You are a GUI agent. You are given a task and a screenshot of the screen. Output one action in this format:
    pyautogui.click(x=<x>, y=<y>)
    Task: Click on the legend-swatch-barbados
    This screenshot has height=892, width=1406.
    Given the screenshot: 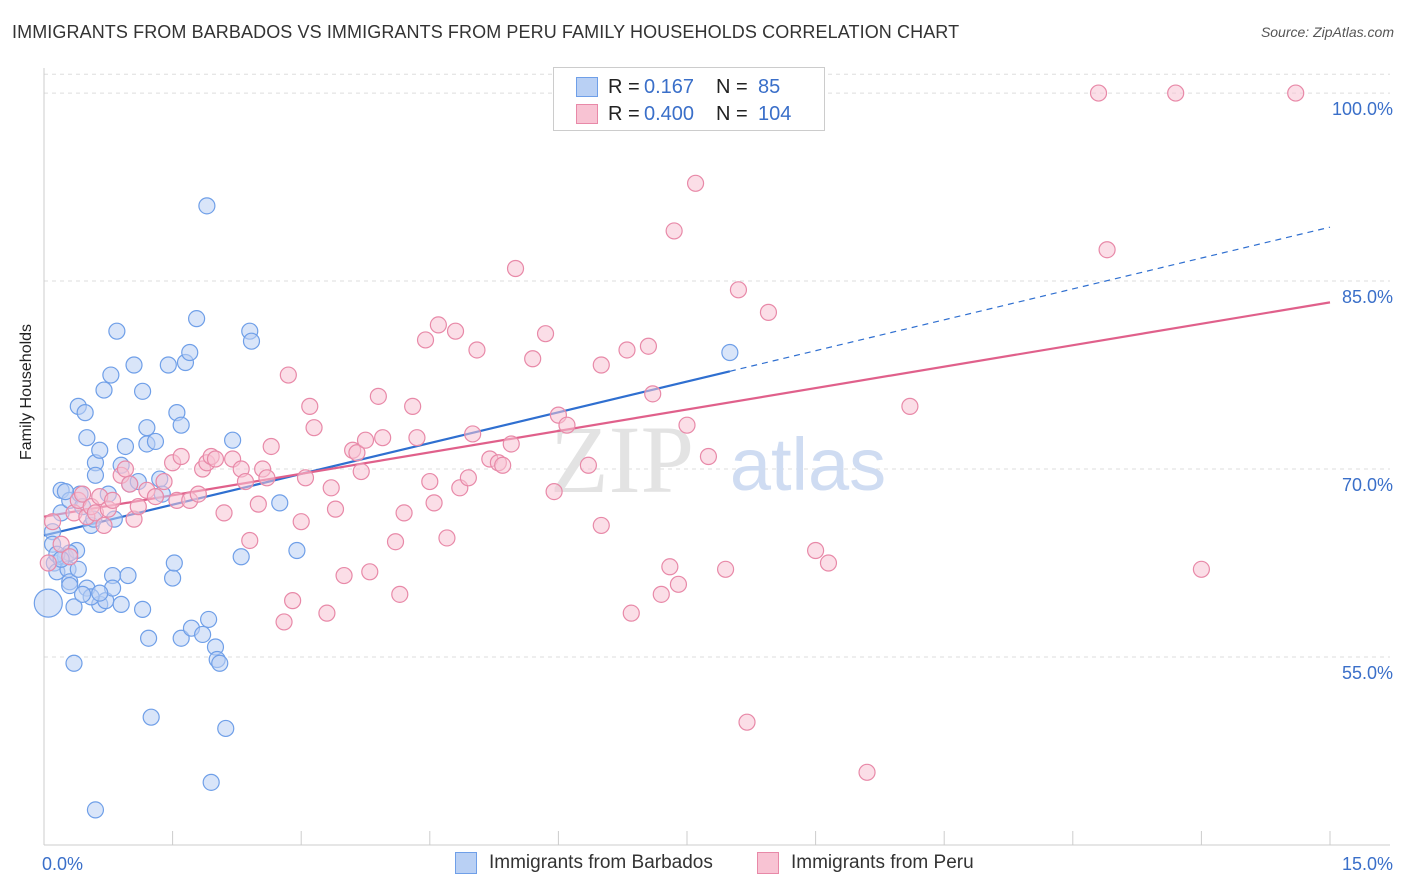 What is the action you would take?
    pyautogui.click(x=587, y=87)
    